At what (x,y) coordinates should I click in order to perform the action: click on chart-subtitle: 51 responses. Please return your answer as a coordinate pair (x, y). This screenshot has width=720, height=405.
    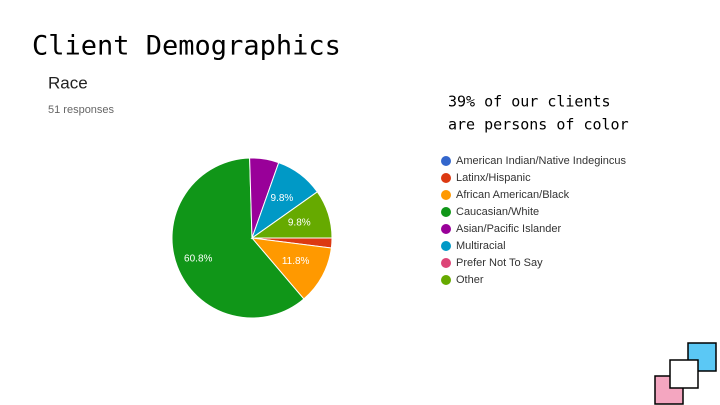
    Looking at the image, I should click on (81, 110).